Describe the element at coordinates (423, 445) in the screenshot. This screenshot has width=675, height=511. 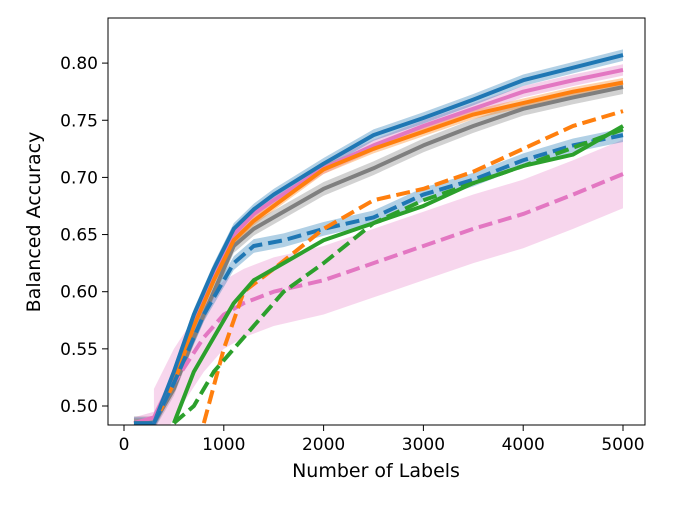
I see `x-tick-label: 3000` at that location.